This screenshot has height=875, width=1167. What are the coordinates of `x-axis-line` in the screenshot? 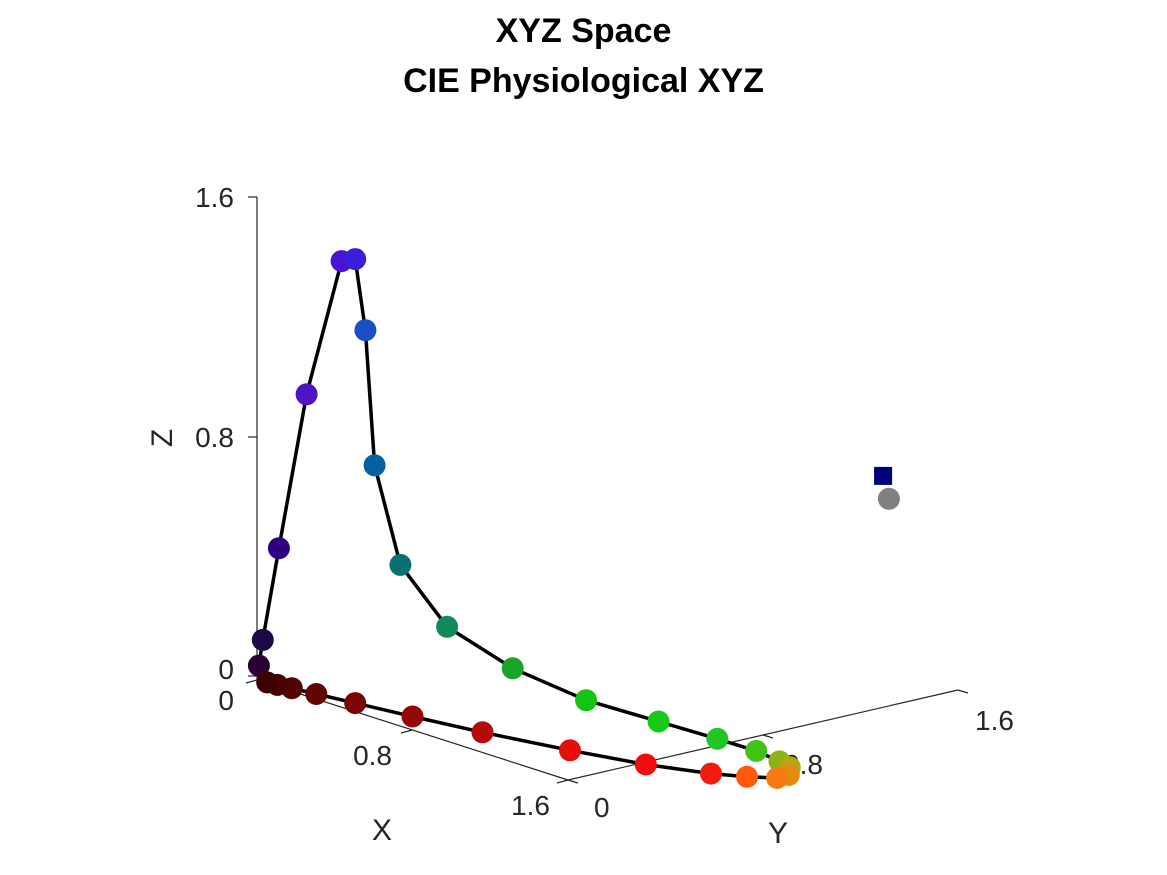 It's located at (412, 730).